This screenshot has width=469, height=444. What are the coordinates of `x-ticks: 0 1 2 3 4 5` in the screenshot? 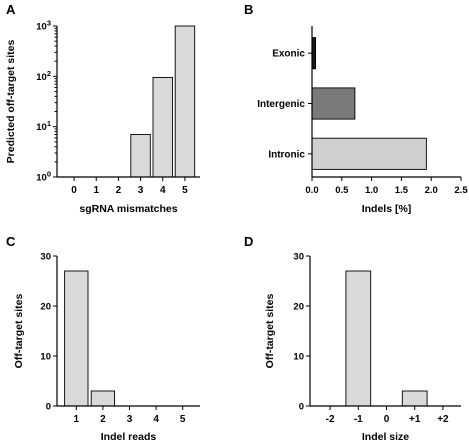 It's located at (129, 186).